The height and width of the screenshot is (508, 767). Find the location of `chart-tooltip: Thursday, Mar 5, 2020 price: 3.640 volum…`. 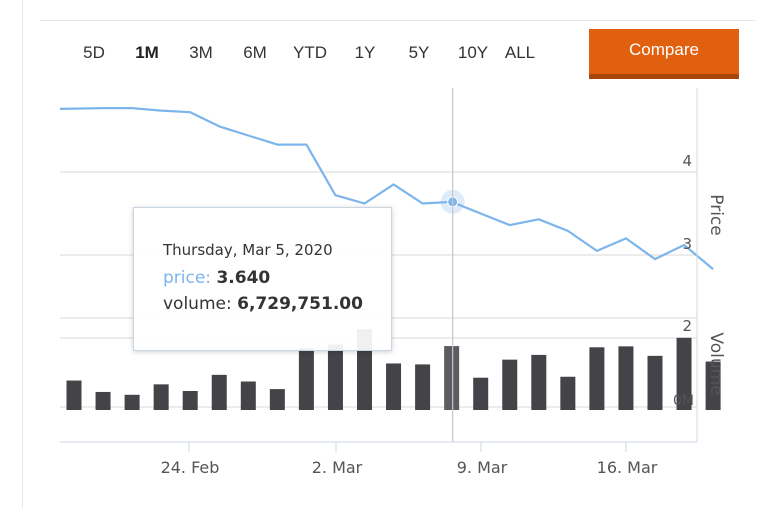

chart-tooltip: Thursday, Mar 5, 2020 price: 3.640 volum… is located at coordinates (262, 279).